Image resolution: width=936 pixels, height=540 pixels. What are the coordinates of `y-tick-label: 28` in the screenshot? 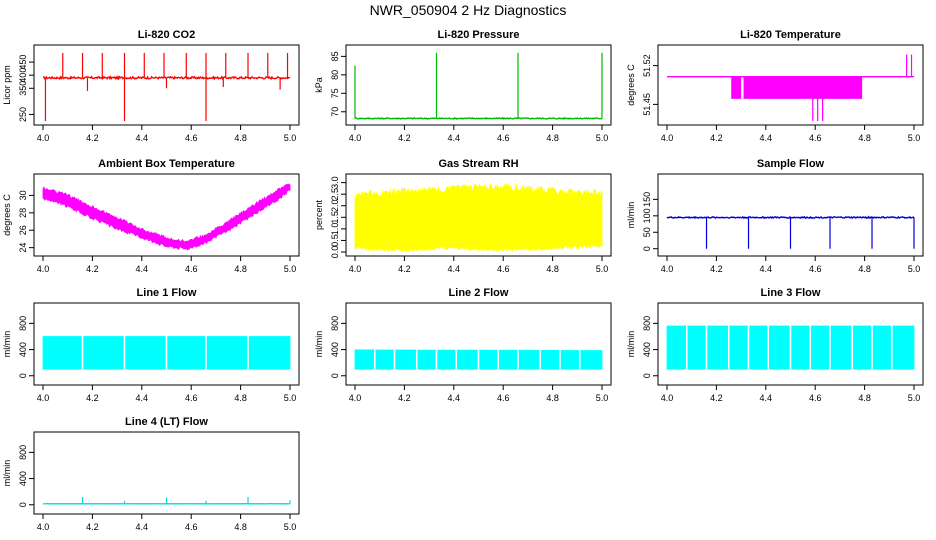 It's located at (23, 213).